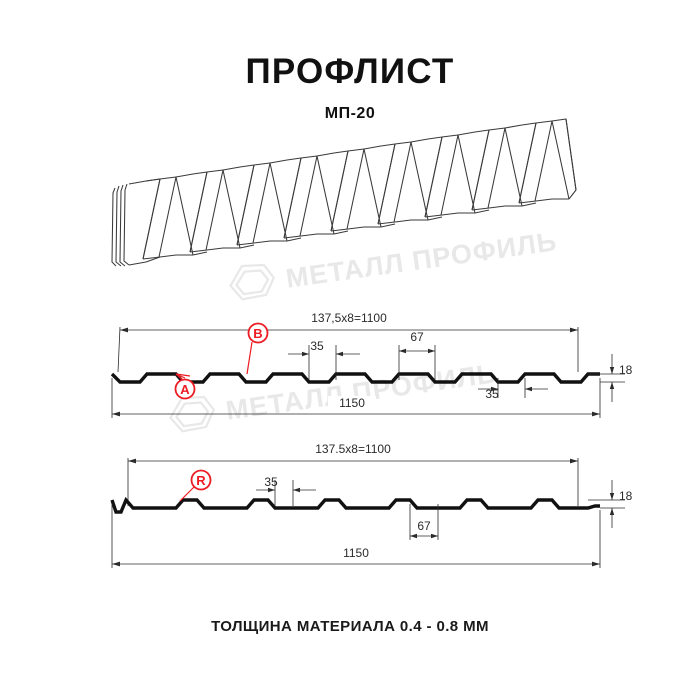 This screenshot has height=700, width=700. I want to click on callout-b: B, so click(257, 348).